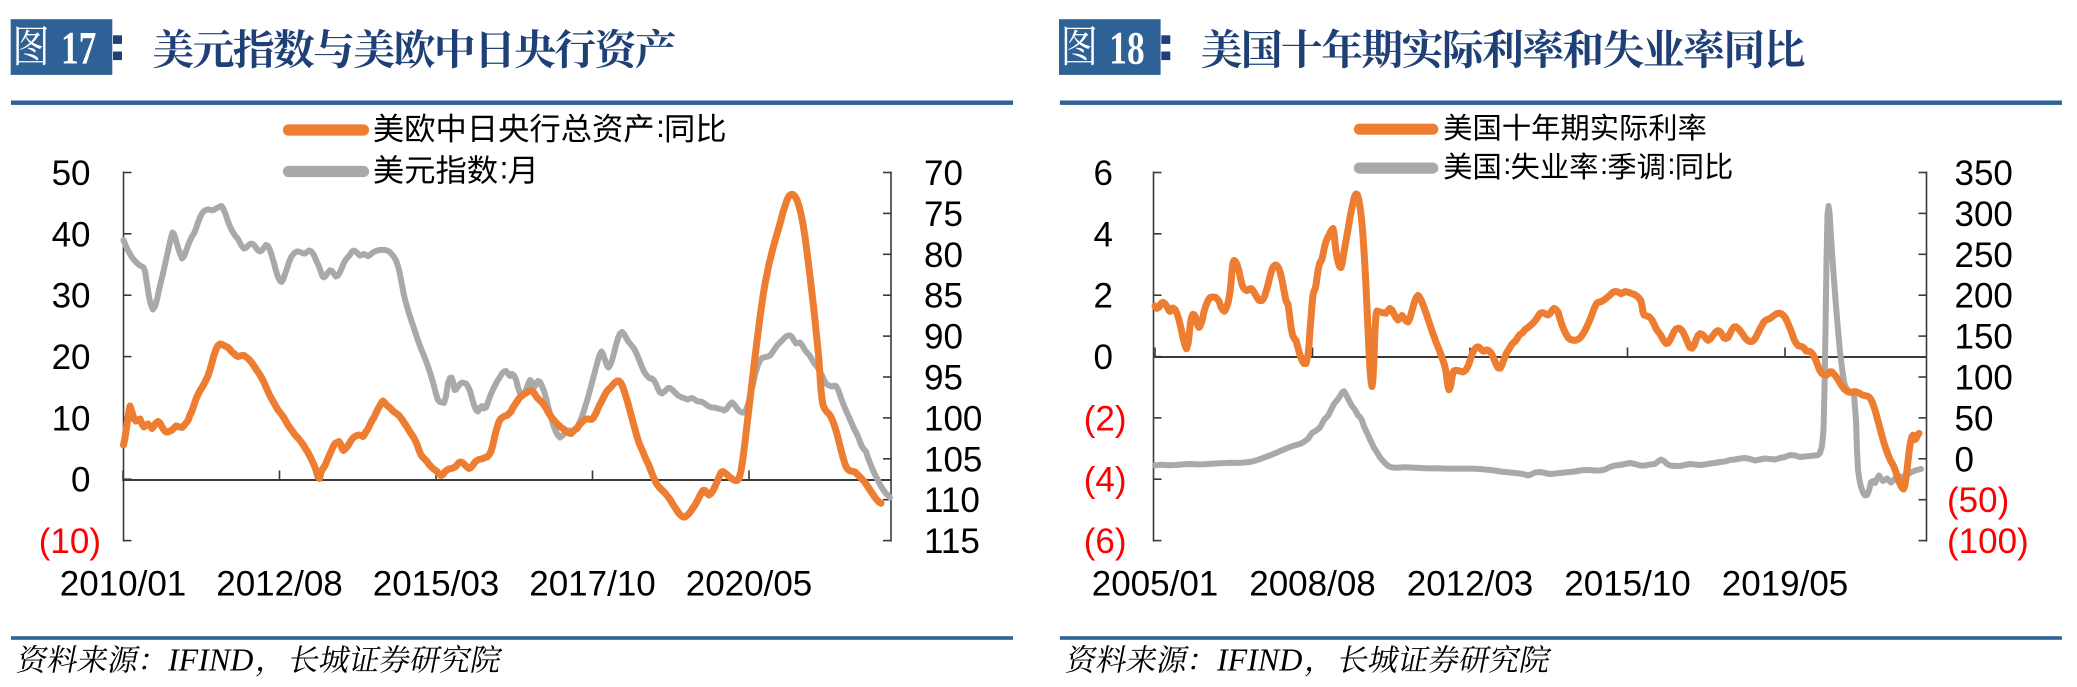  What do you see at coordinates (1103, 173) in the screenshot?
I see `svg-text: 6` at bounding box center [1103, 173].